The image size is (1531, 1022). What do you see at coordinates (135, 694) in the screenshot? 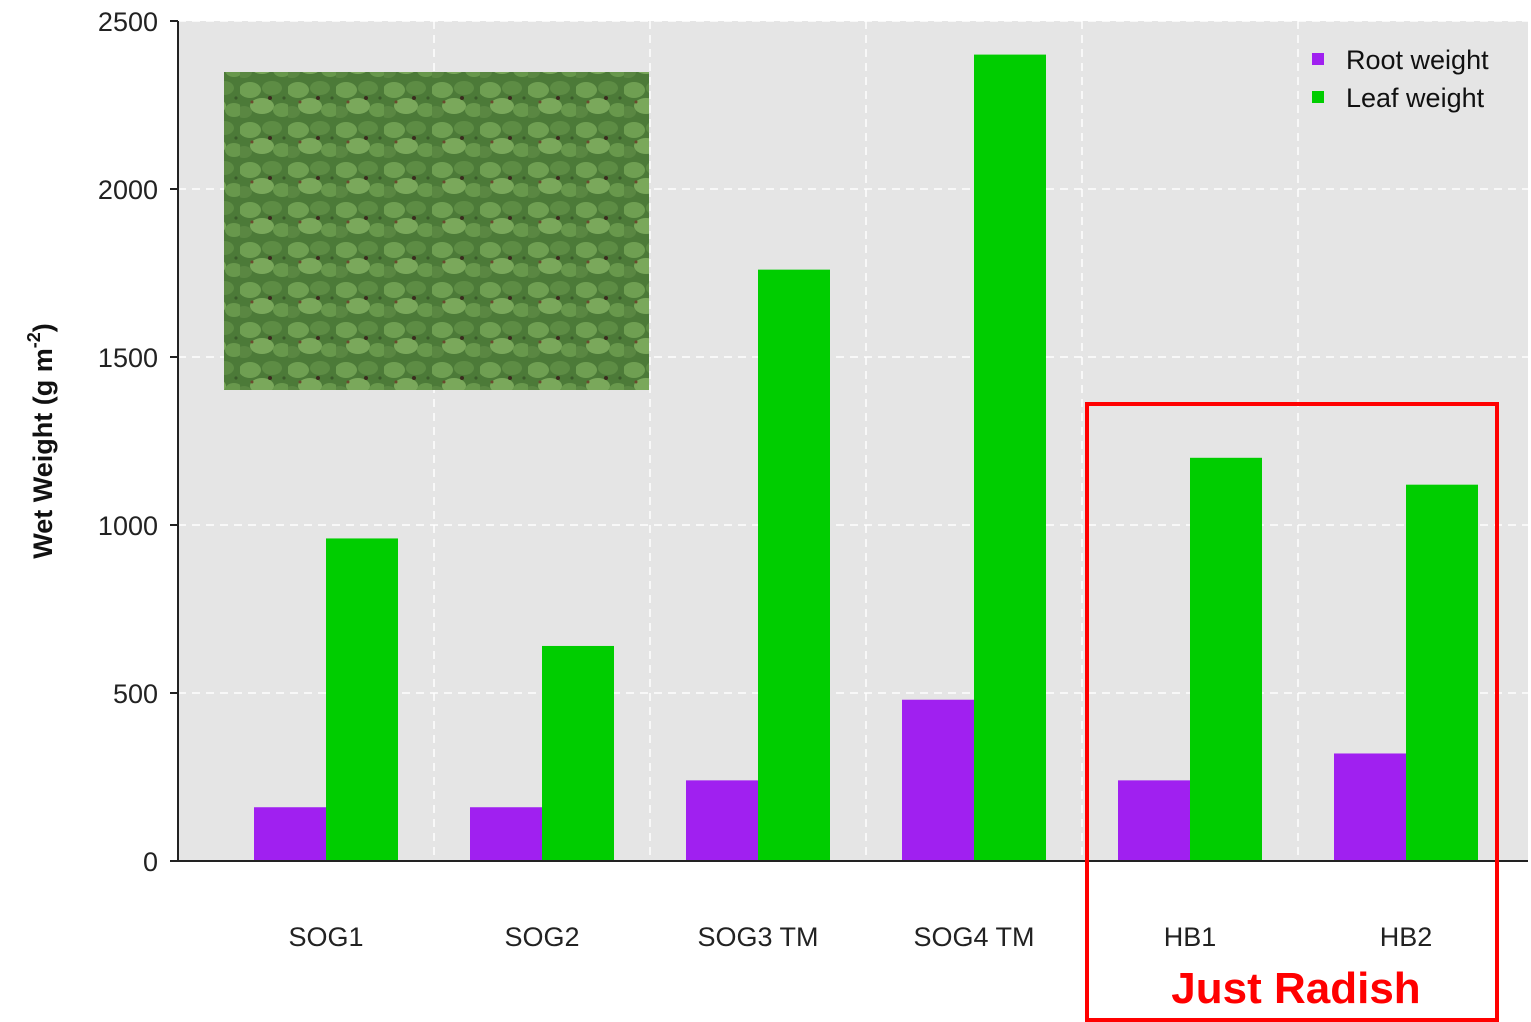
I see `y-tick-label: 500` at bounding box center [135, 694].